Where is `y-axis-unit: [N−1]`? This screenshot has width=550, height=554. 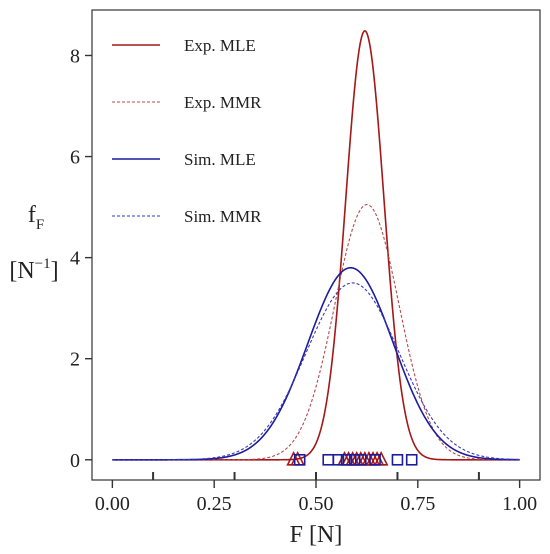 y-axis-unit: [N−1] is located at coordinates (33, 270).